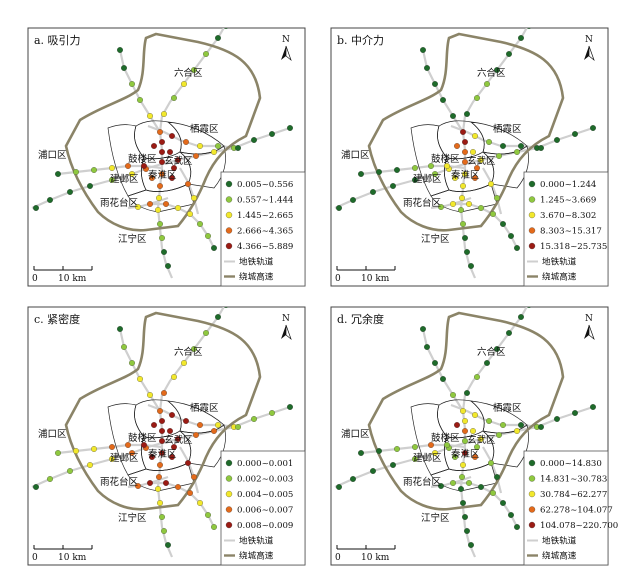  Describe the element at coordinates (286, 48) in the screenshot. I see `north-arrow-icon: N` at that location.